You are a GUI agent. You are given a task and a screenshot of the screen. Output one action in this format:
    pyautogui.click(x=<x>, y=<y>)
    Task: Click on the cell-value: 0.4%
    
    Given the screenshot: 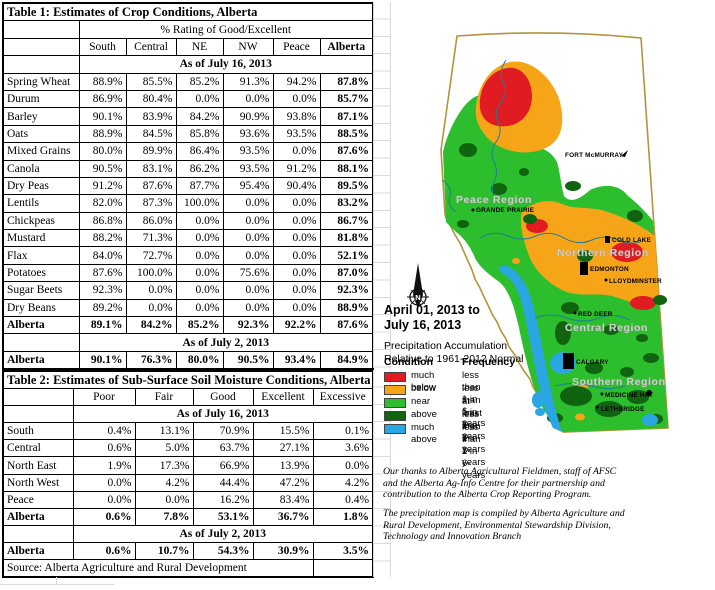 What is the action you would take?
    pyautogui.click(x=343, y=499)
    